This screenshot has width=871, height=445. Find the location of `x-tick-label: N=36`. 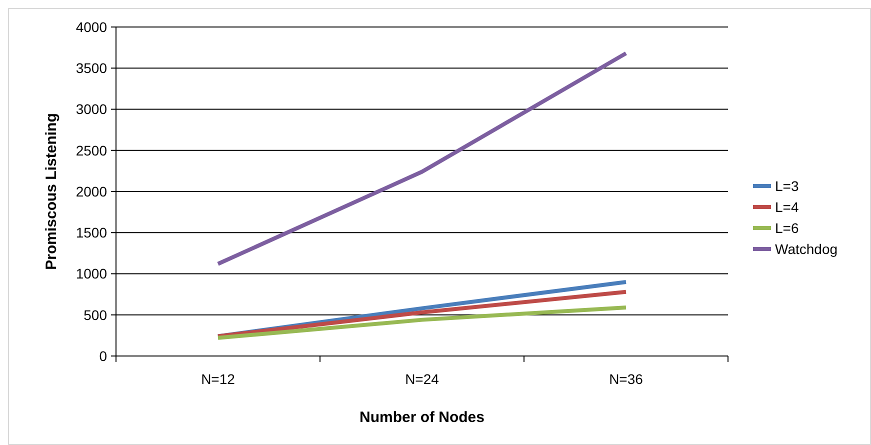

x-tick-label: N=36 is located at coordinates (626, 379).